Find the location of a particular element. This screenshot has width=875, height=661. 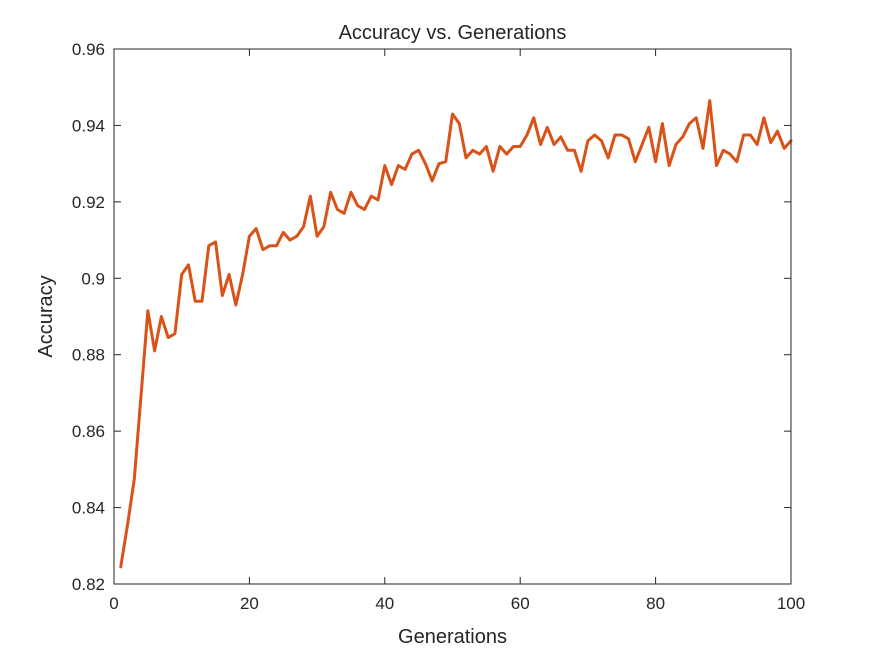

y-tick-label: 0.82 is located at coordinates (88, 584).